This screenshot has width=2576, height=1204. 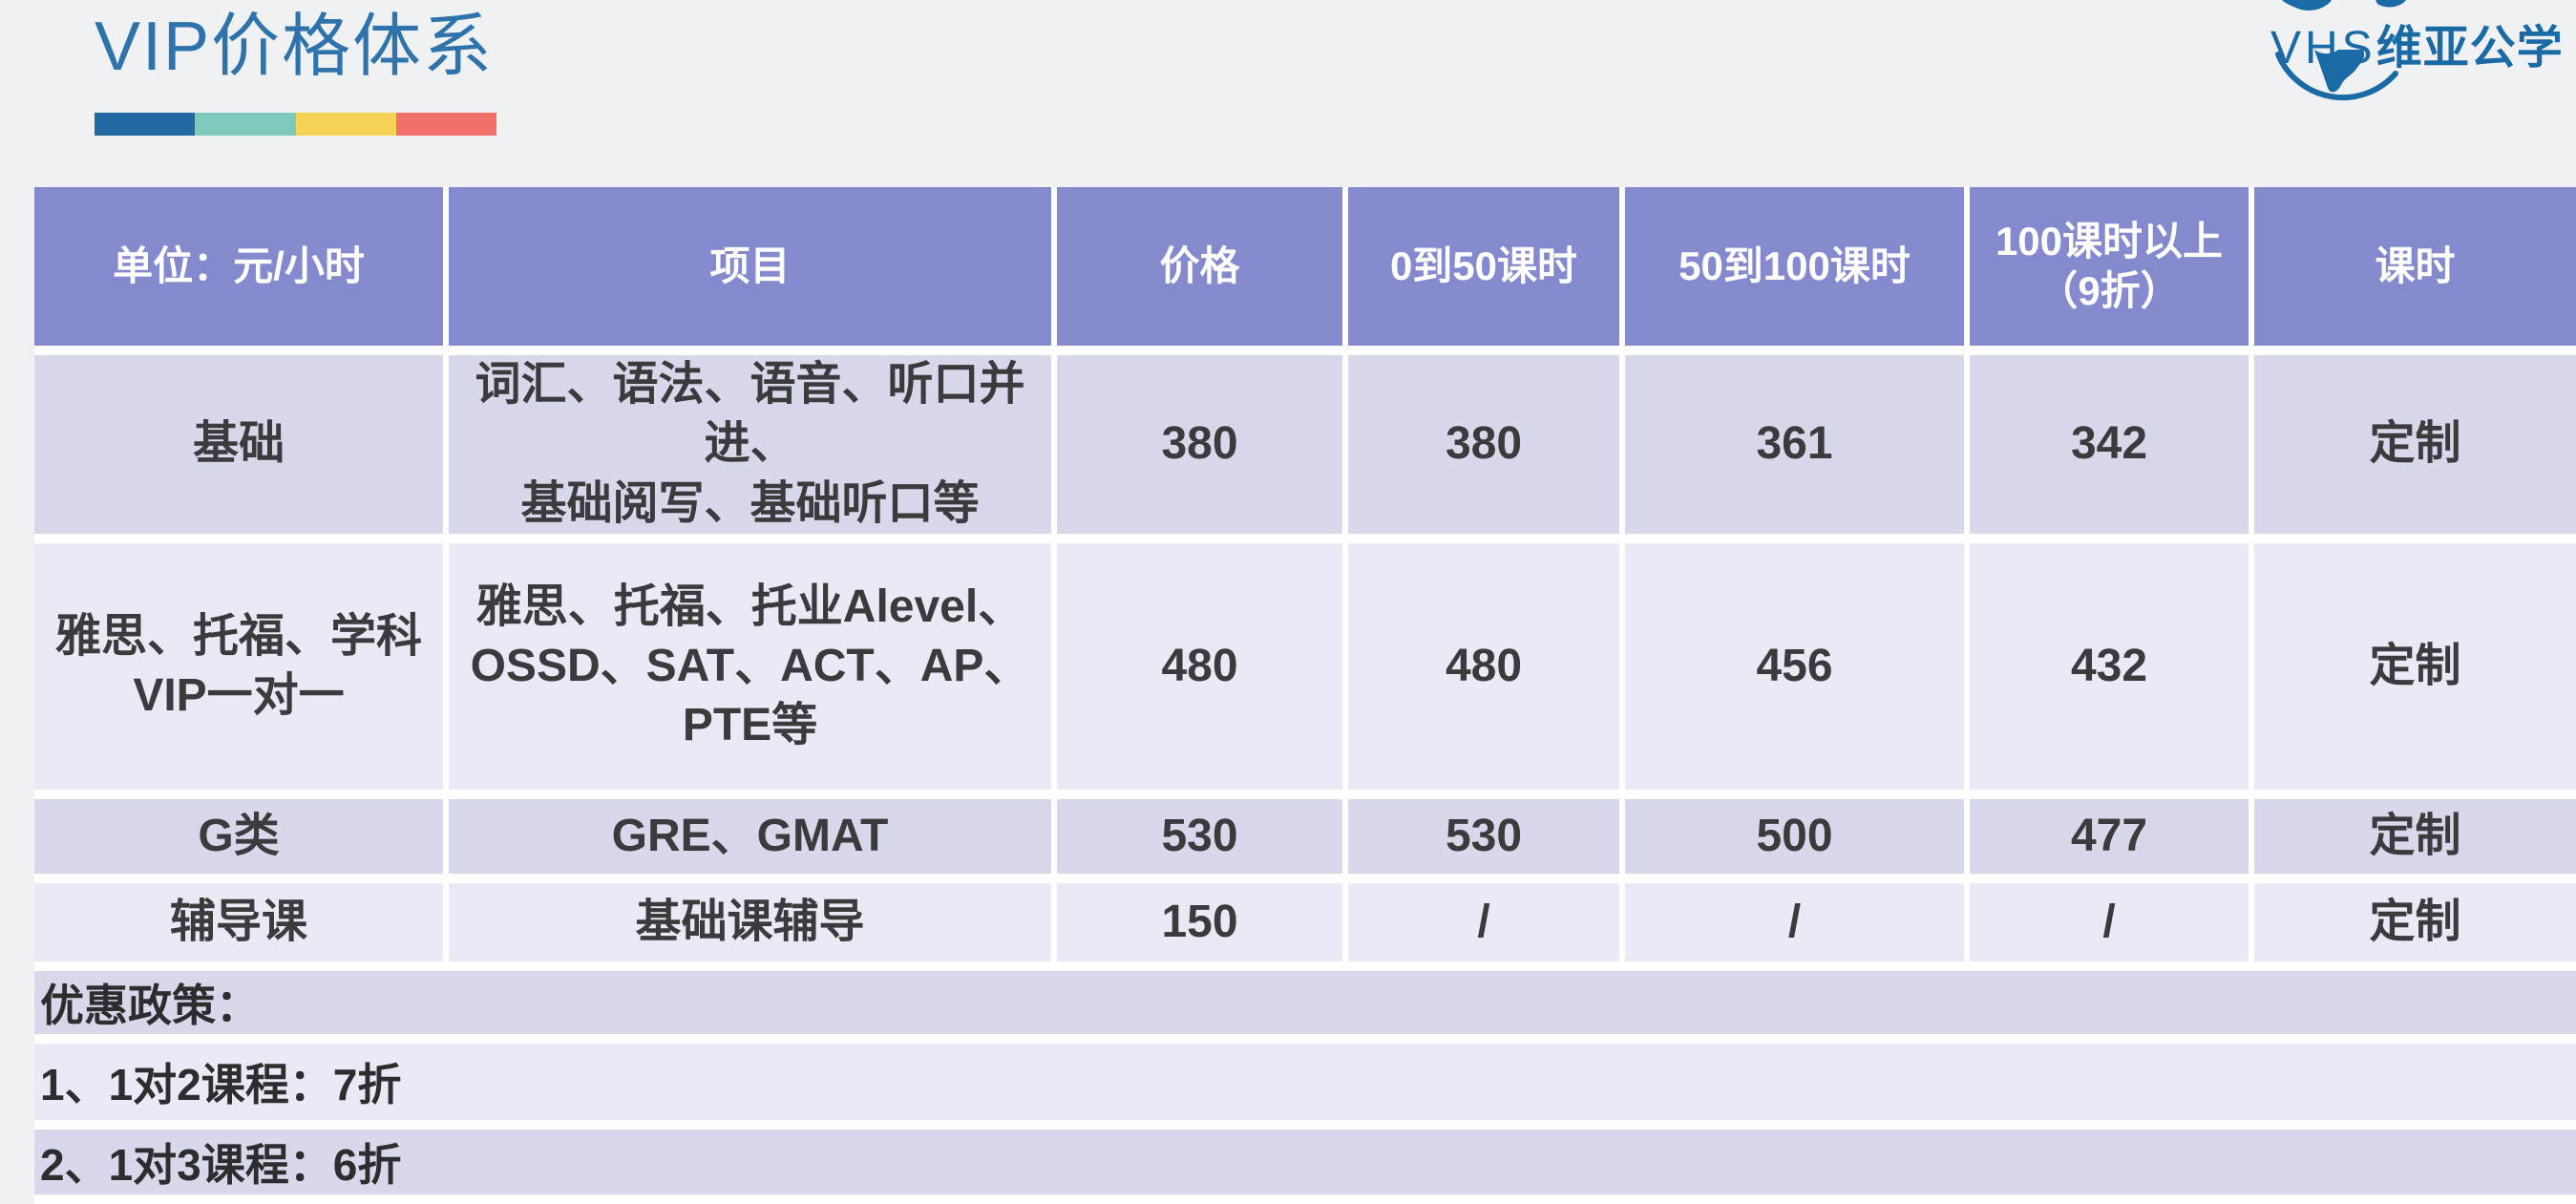 I want to click on cell-price: 480, so click(x=1202, y=671).